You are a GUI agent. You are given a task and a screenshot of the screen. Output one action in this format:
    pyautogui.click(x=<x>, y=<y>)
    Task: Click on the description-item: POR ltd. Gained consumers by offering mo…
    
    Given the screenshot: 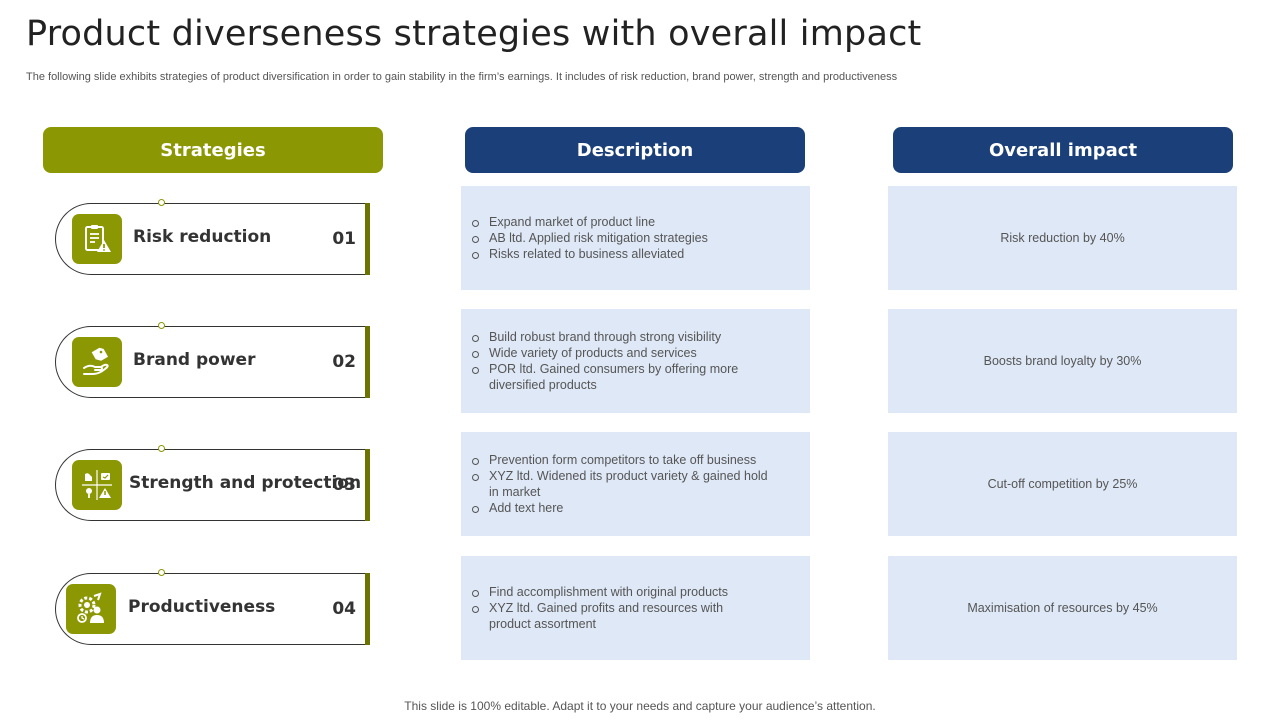 What is the action you would take?
    pyautogui.click(x=621, y=377)
    